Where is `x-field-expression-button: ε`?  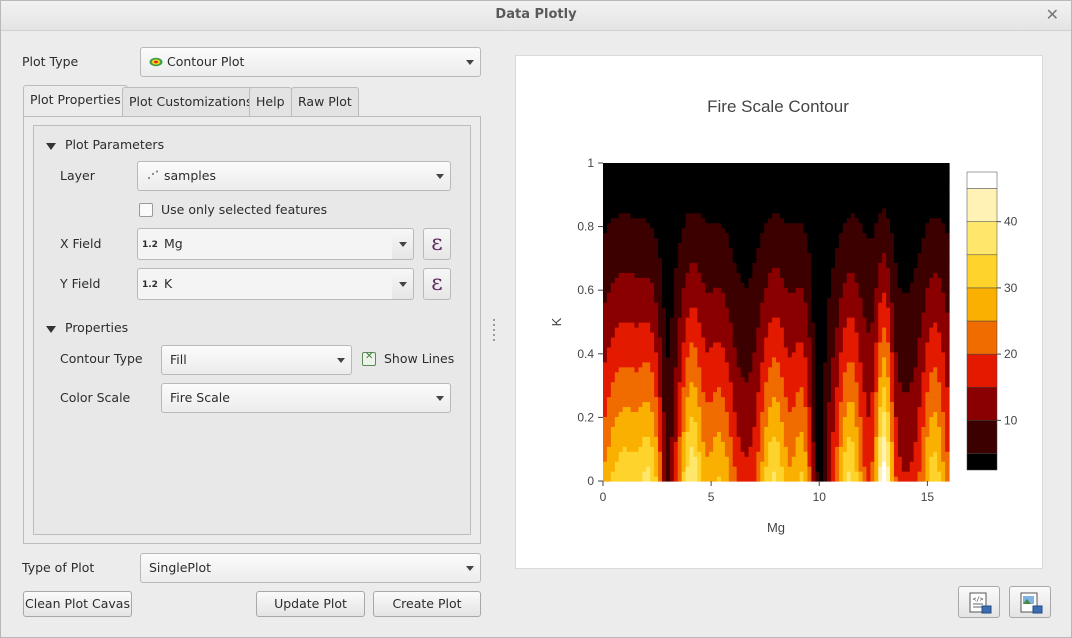
x-field-expression-button: ε is located at coordinates (437, 244).